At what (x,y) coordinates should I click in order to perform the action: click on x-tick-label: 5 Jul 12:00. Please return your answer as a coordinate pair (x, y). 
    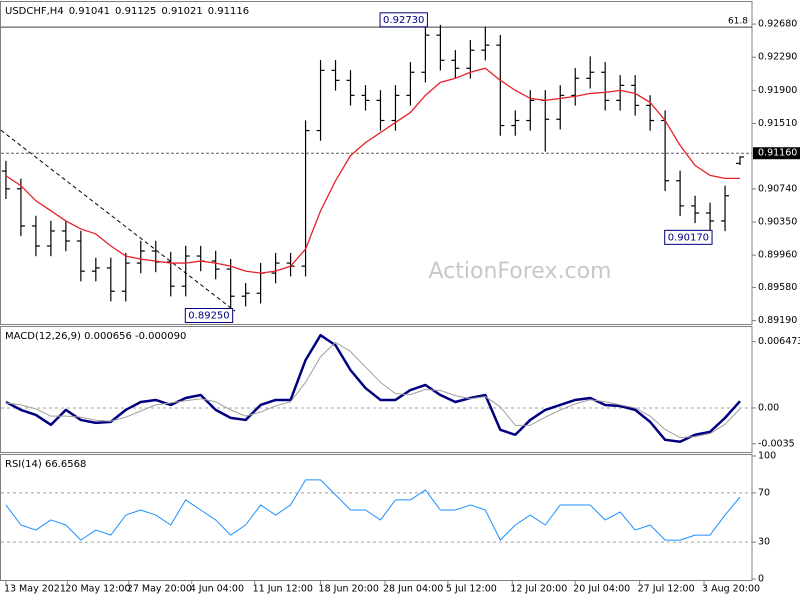
    Looking at the image, I should click on (471, 589).